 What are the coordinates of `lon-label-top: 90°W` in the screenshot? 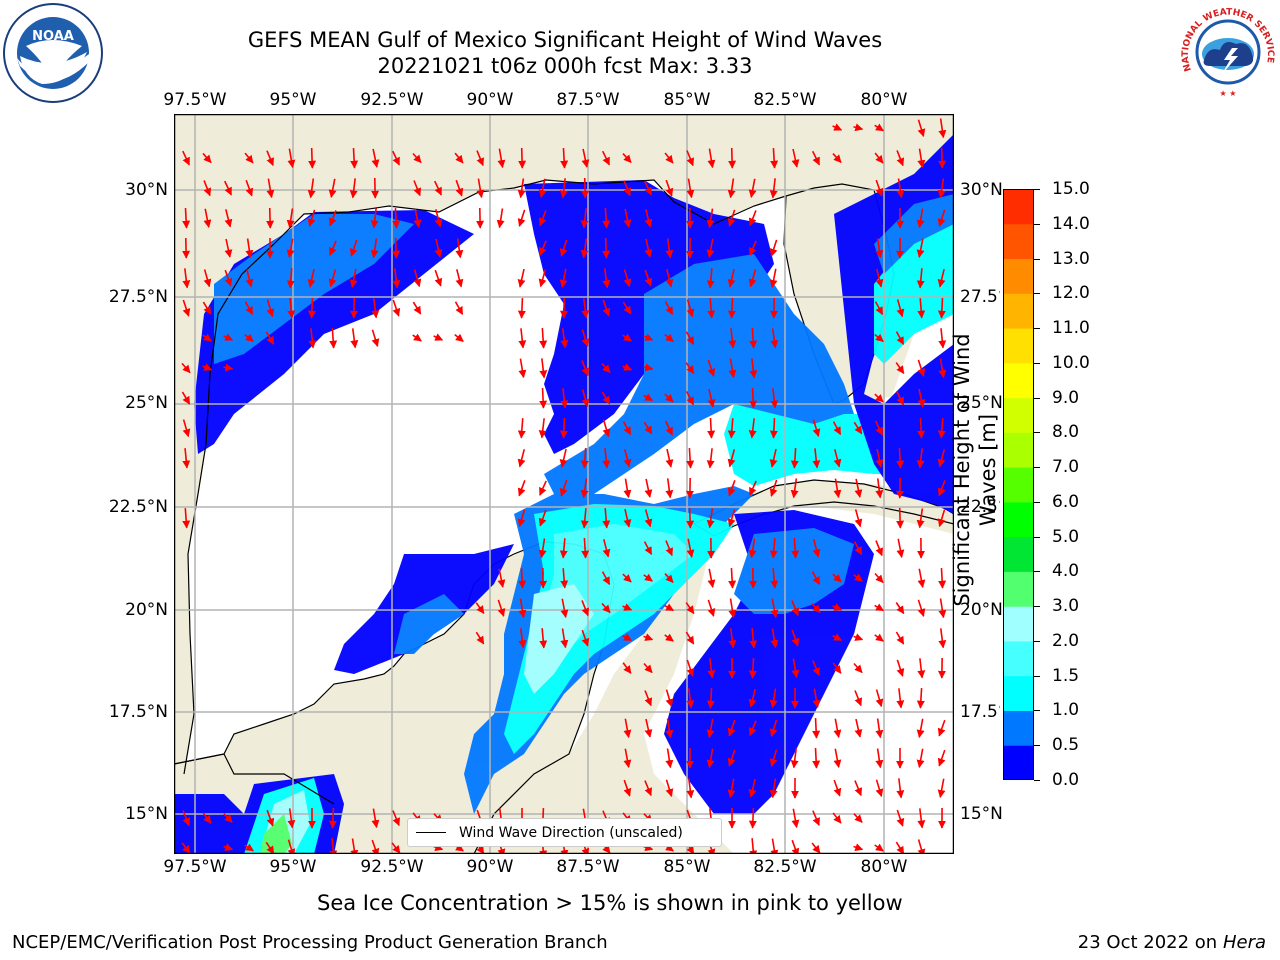 It's located at (490, 100).